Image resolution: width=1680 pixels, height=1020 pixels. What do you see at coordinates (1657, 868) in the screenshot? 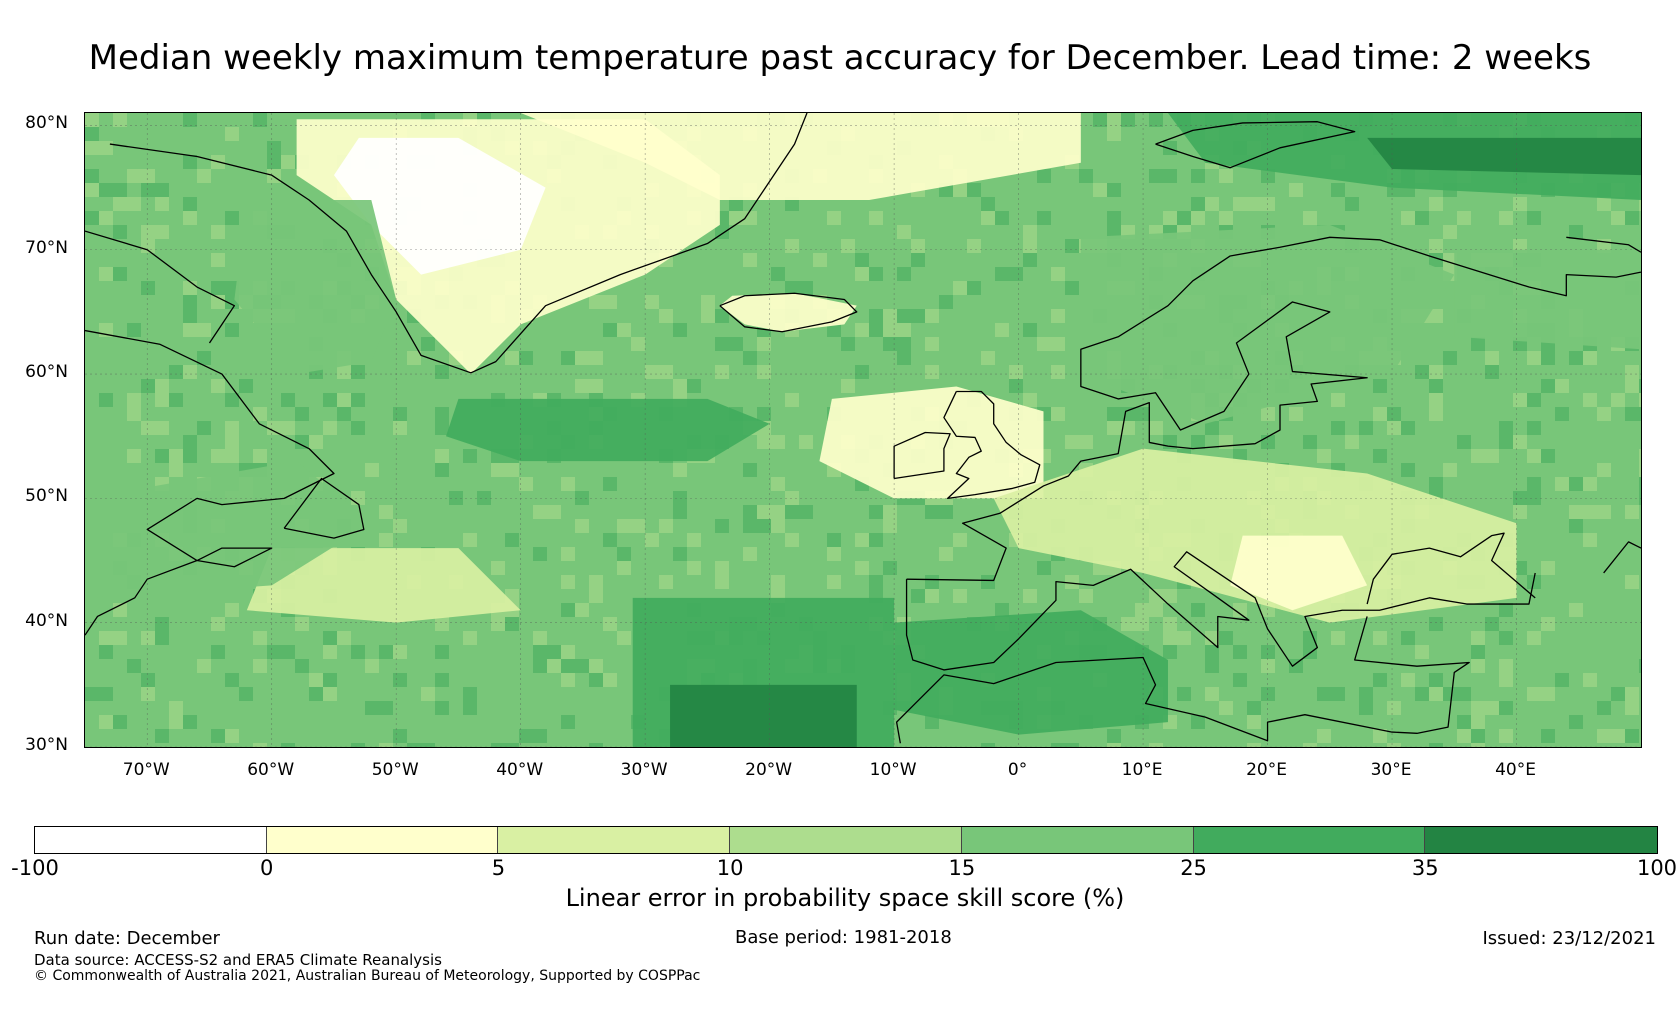
I see `colorbar-tick-label: 100` at bounding box center [1657, 868].